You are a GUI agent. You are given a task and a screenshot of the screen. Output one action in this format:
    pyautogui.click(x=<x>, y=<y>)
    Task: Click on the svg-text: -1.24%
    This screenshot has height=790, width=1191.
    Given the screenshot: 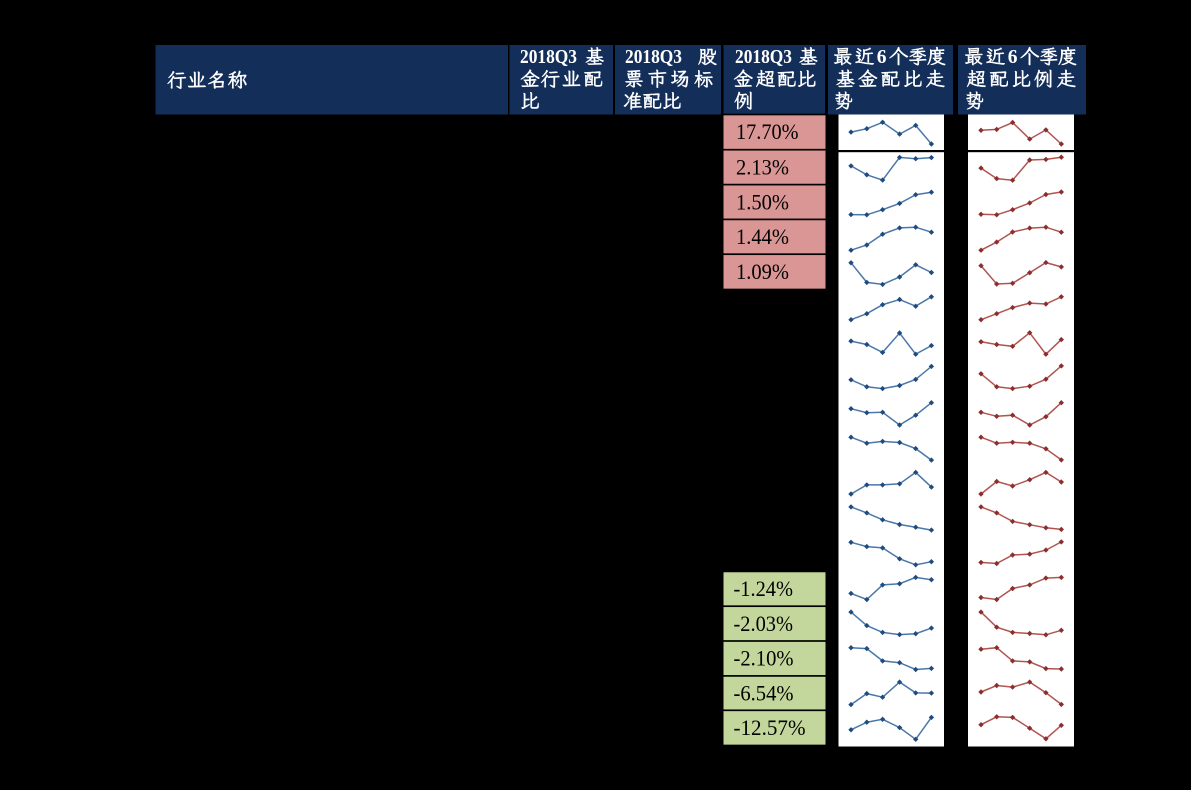 What is the action you would take?
    pyautogui.click(x=764, y=588)
    